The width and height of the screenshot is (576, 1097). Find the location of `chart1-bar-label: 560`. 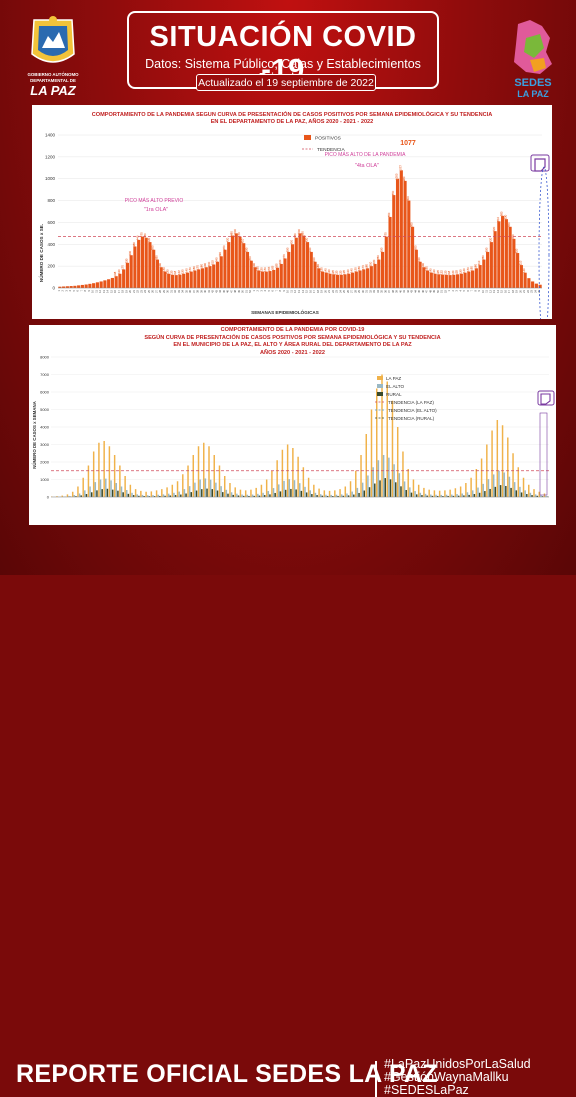

chart1-bar-label: 560 is located at coordinates (509, 224).